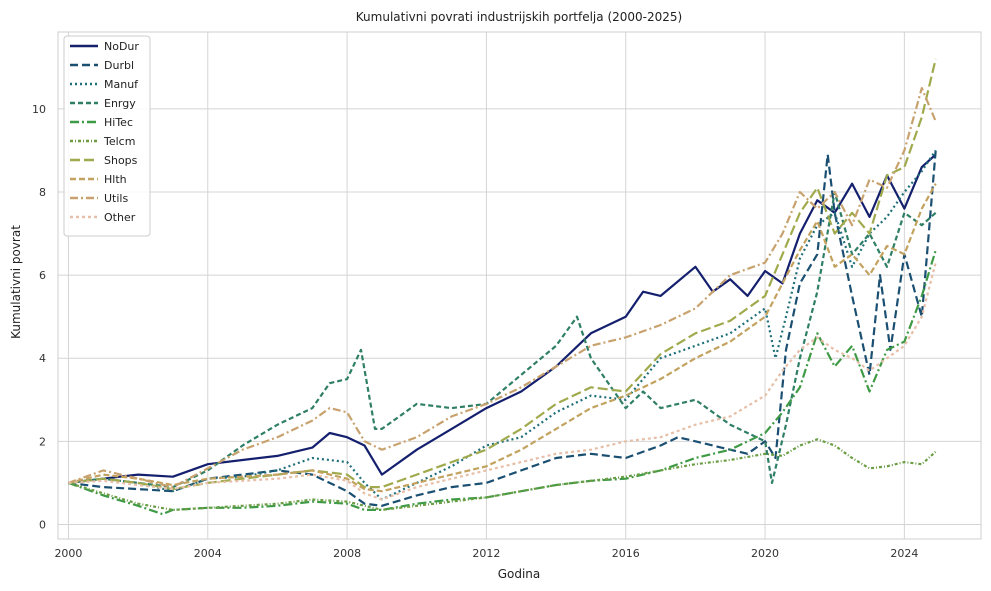  Describe the element at coordinates (502, 474) in the screenshot. I see `series-line-telcm` at that location.